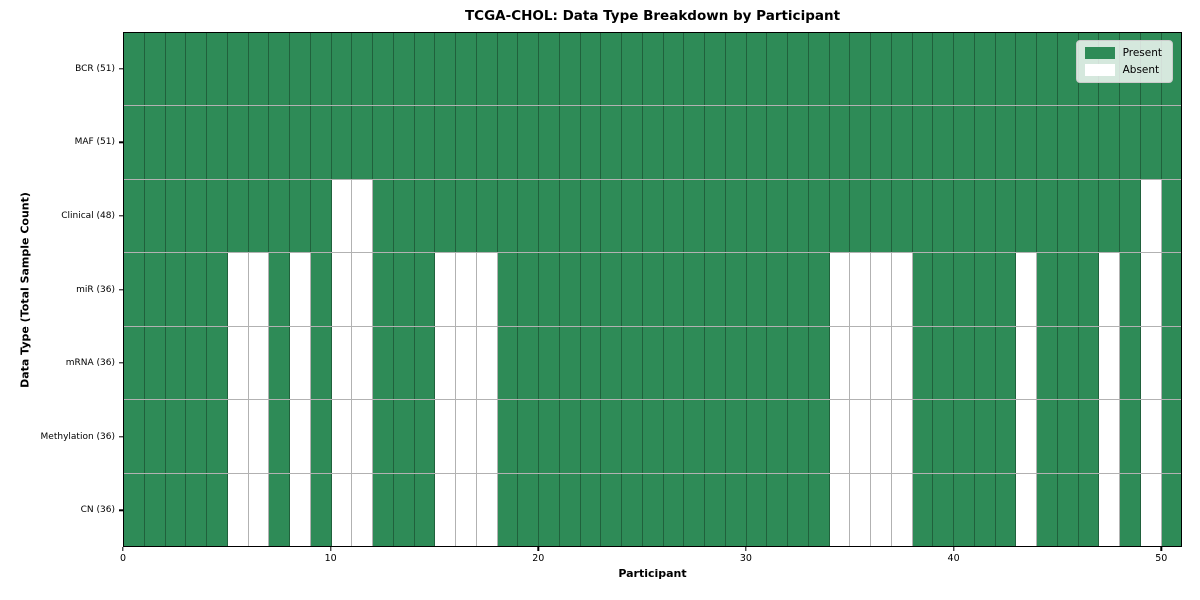  I want to click on x-tick-label-0: 0, so click(123, 558).